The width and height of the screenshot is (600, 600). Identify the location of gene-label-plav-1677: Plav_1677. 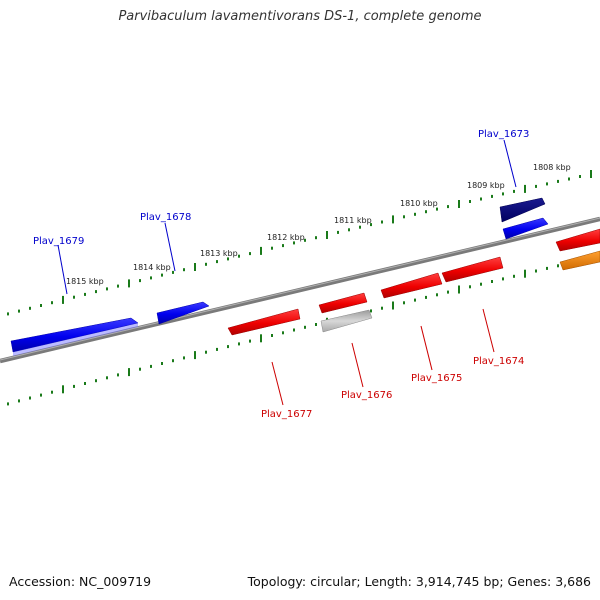
(286, 414).